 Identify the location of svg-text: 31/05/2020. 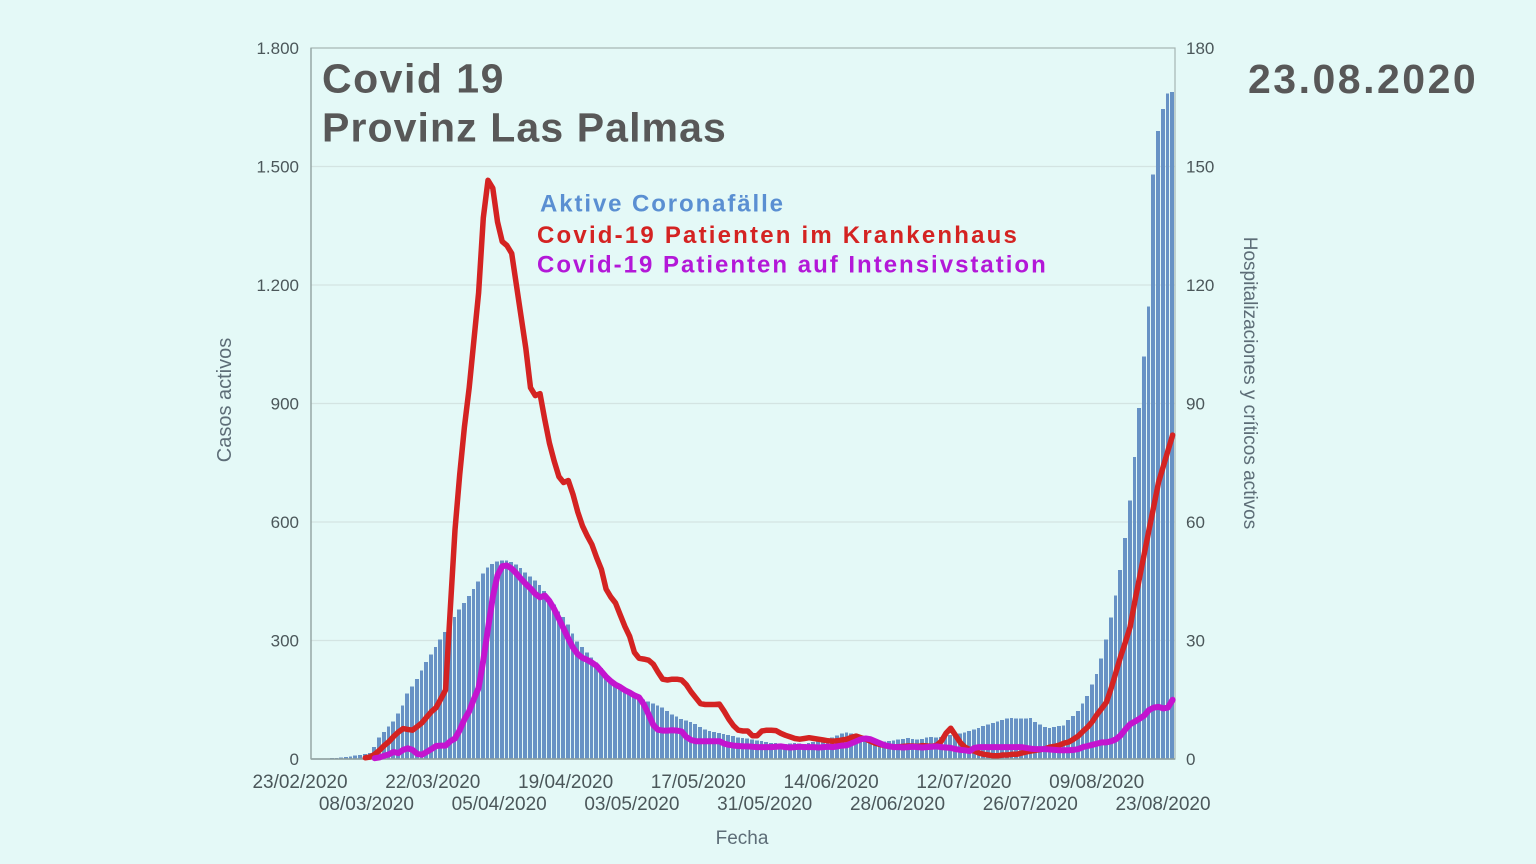
(764, 804).